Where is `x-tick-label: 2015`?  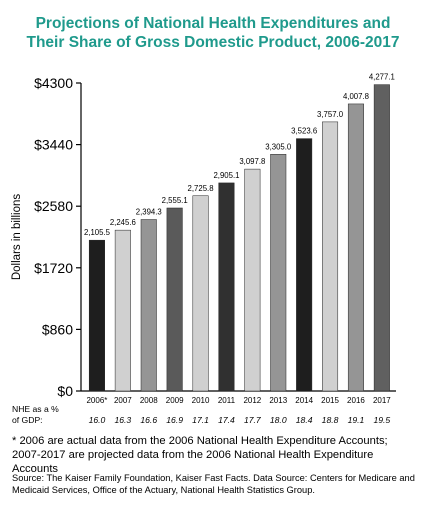 x-tick-label: 2015 is located at coordinates (330, 400).